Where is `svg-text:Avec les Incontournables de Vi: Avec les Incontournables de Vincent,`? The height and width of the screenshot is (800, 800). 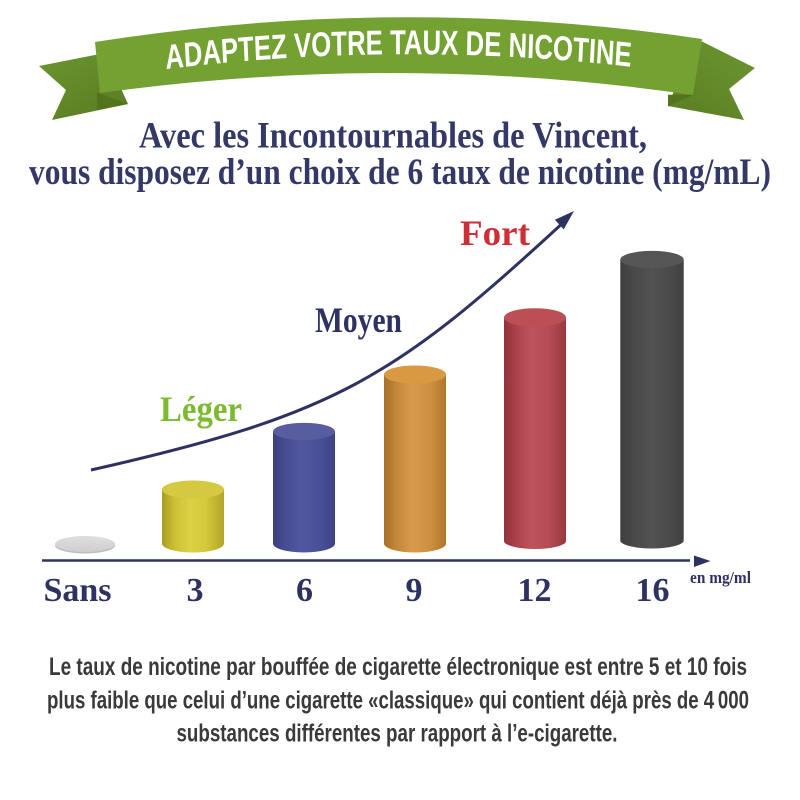 svg-text:Avec les Incontournables de Vi: Avec les Incontournables de Vincent, is located at coordinates (393, 136).